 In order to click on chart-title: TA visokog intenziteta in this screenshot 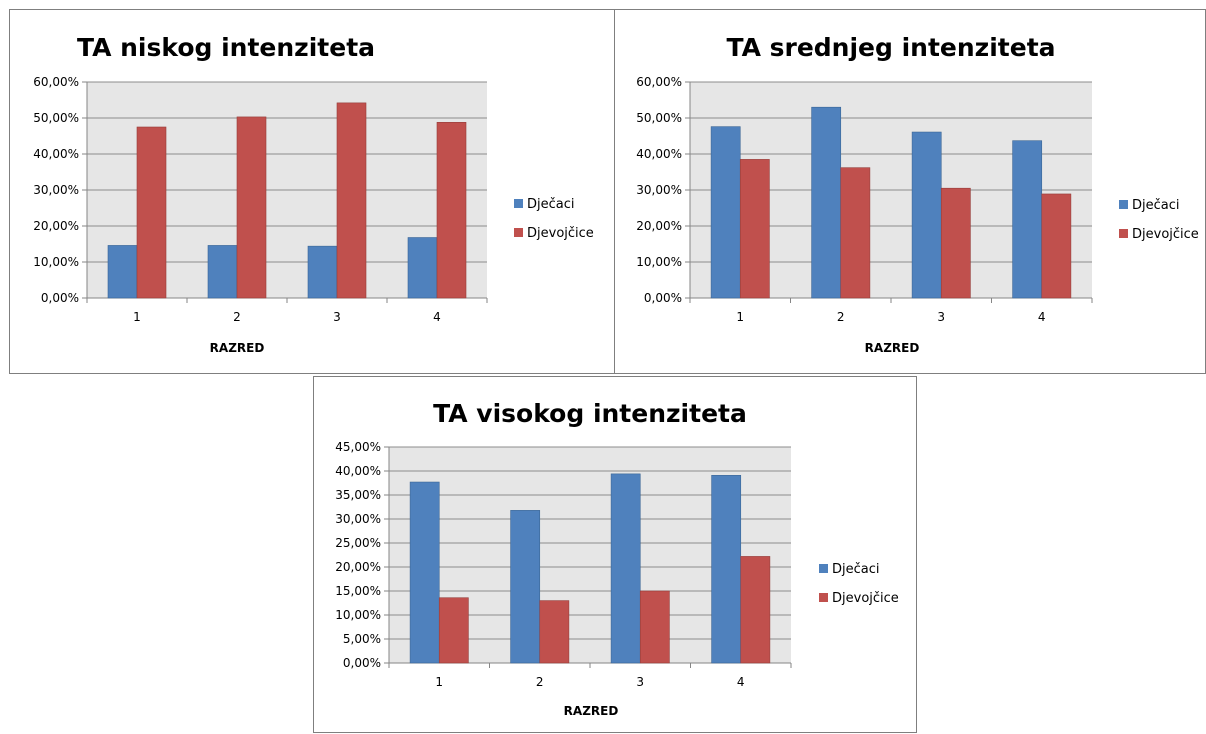, I will do `click(590, 413)`.